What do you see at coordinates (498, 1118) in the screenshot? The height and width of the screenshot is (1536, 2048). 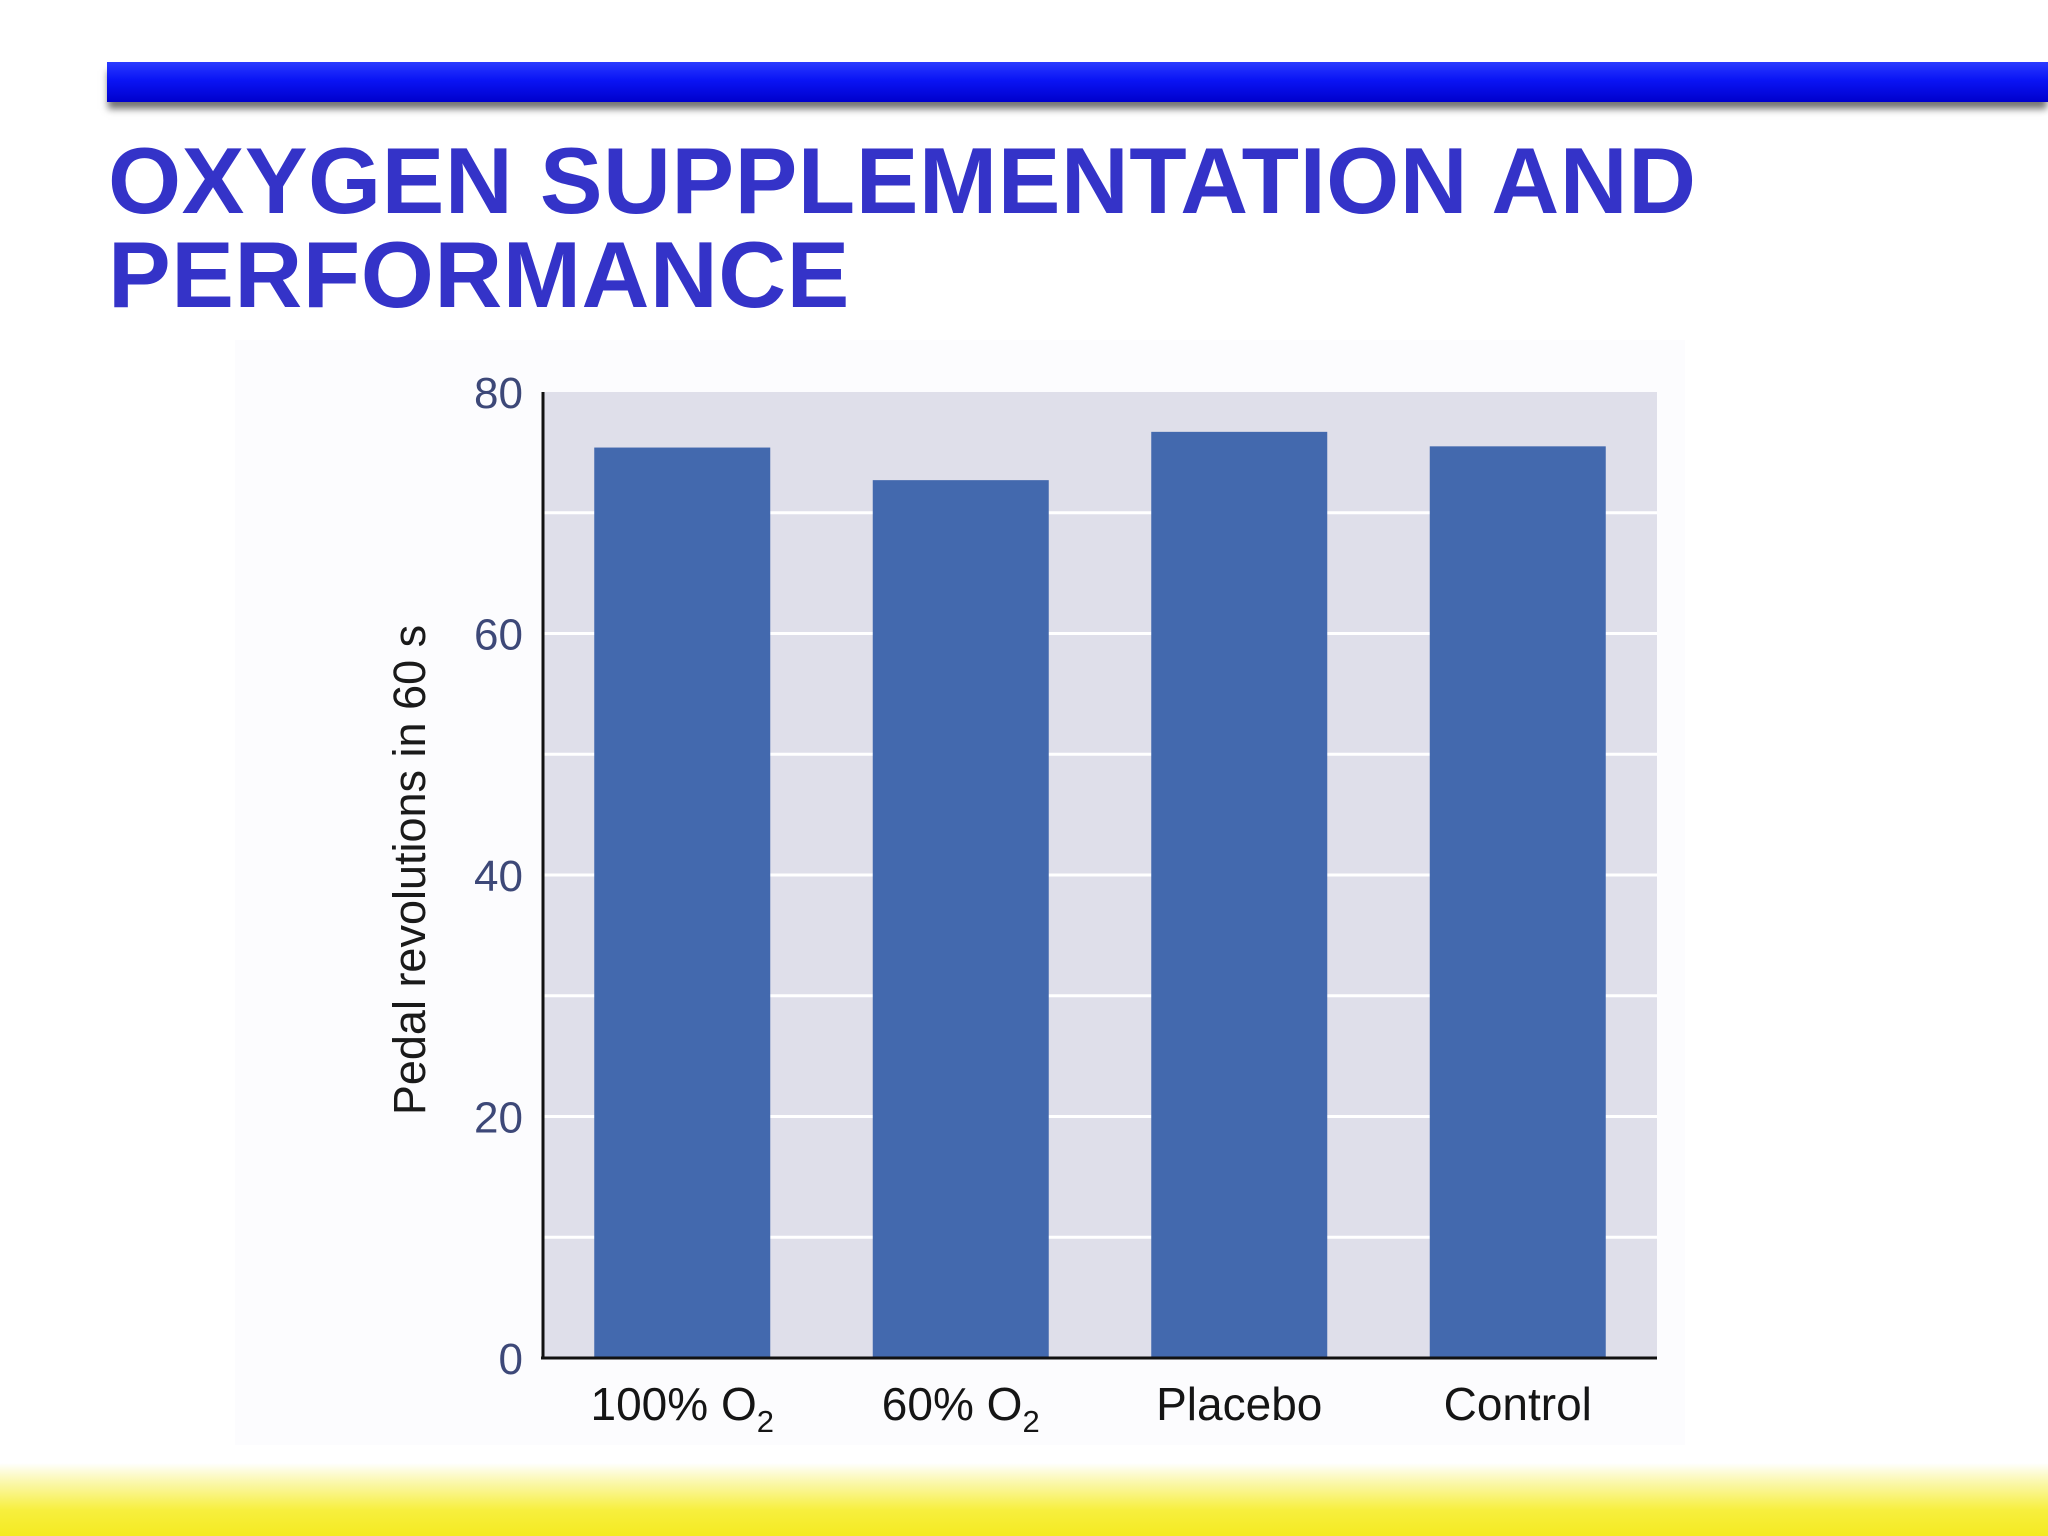 I see `y-tick-label: 20` at bounding box center [498, 1118].